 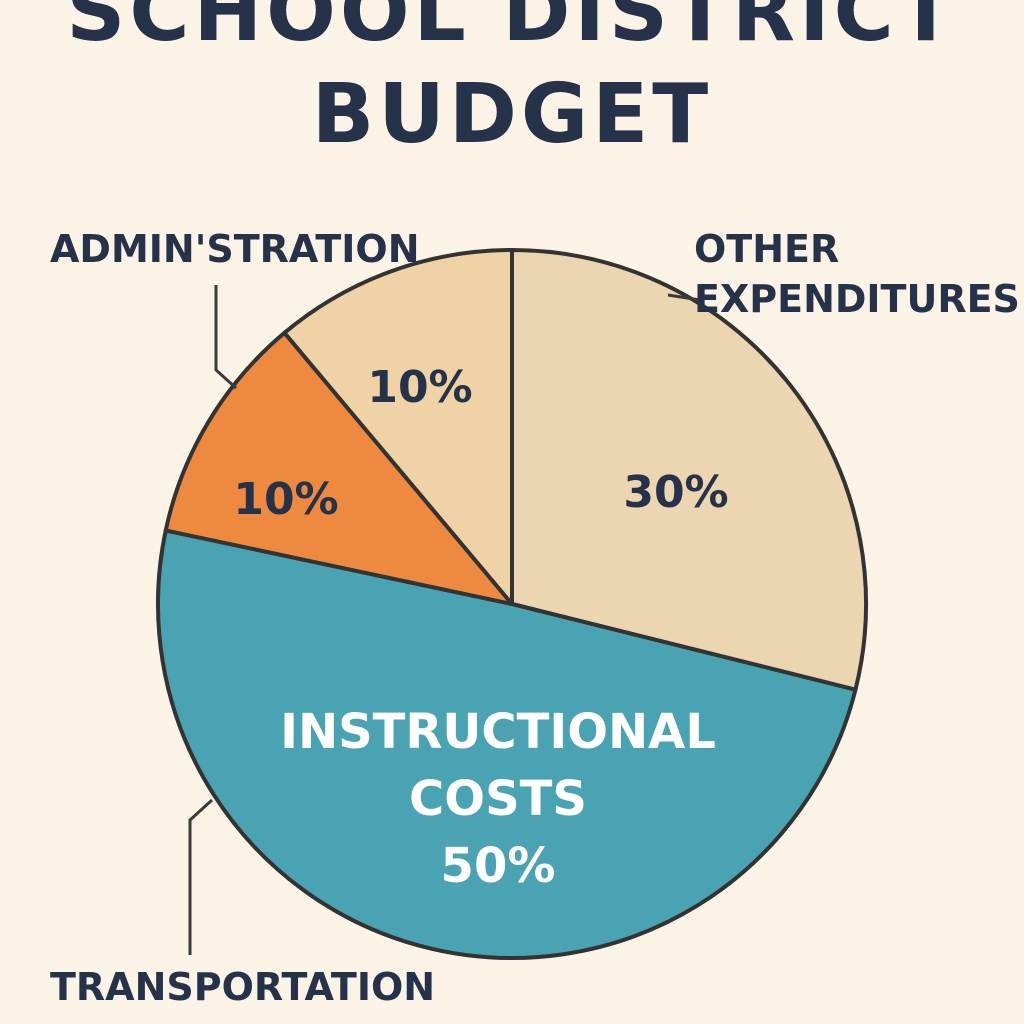 What do you see at coordinates (684, 297) in the screenshot?
I see `leader-line-other` at bounding box center [684, 297].